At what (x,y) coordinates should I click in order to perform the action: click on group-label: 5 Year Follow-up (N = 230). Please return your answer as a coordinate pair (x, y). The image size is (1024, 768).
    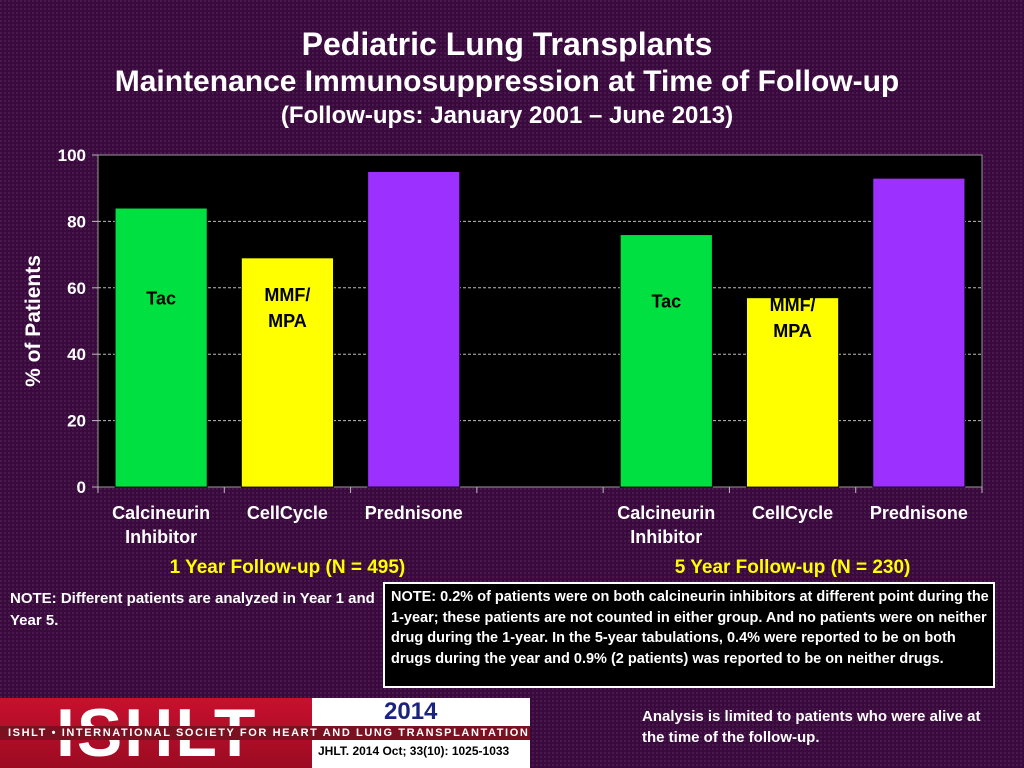
    Looking at the image, I should click on (793, 567).